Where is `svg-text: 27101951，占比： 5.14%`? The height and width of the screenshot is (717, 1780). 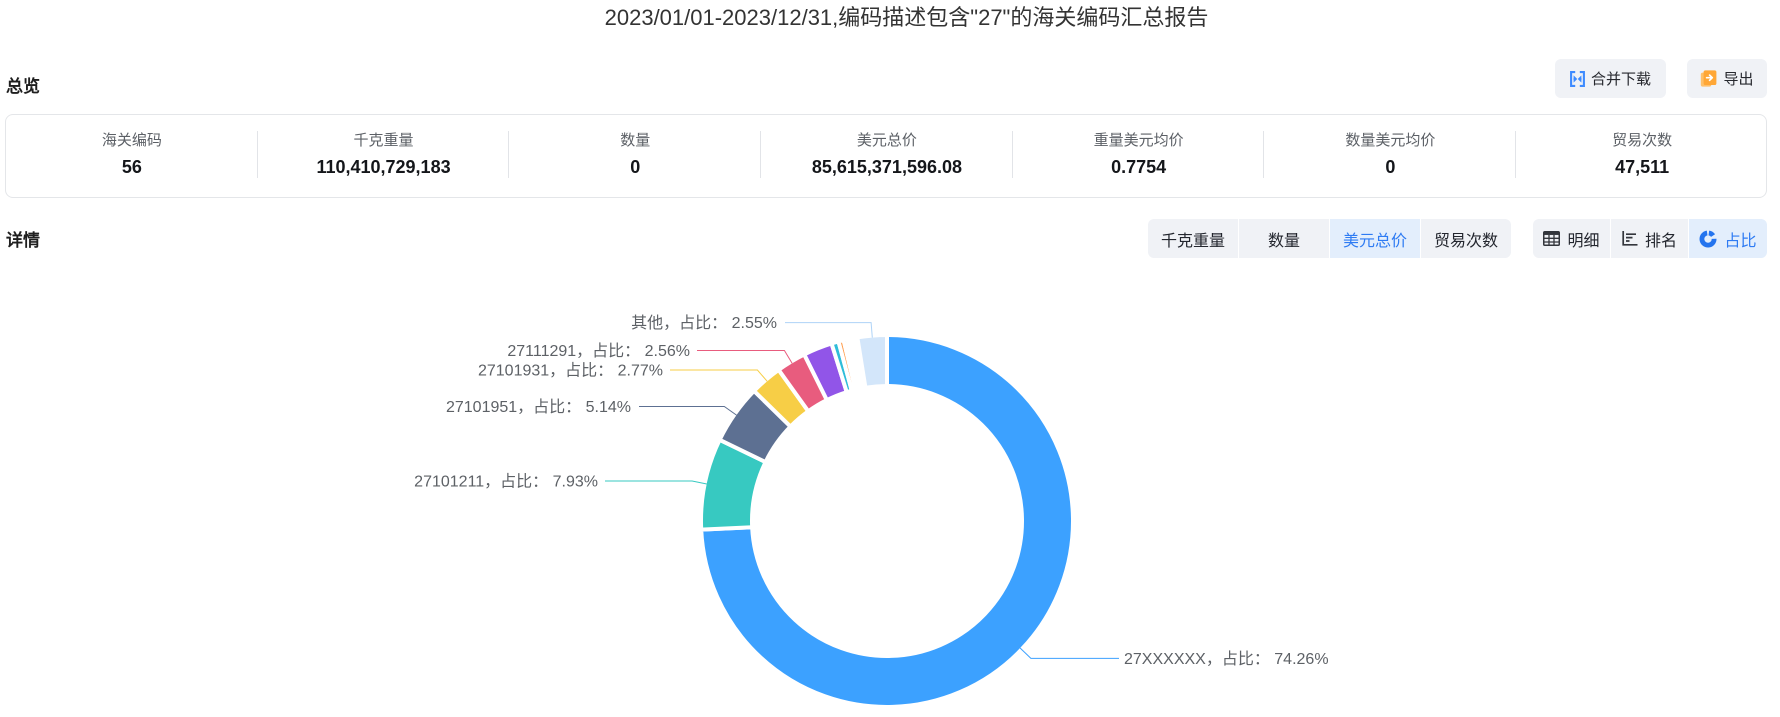 svg-text: 27101951，占比： 5.14% is located at coordinates (538, 407).